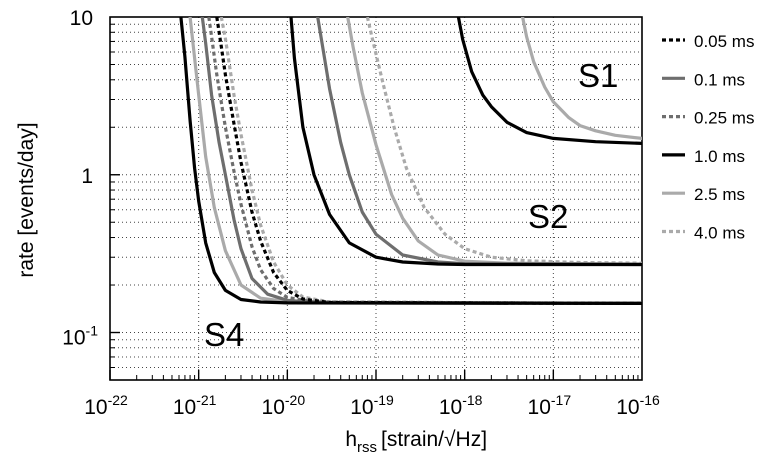 The width and height of the screenshot is (777, 462). Describe the element at coordinates (81, 18) in the screenshot. I see `y-tick-label: 10` at that location.